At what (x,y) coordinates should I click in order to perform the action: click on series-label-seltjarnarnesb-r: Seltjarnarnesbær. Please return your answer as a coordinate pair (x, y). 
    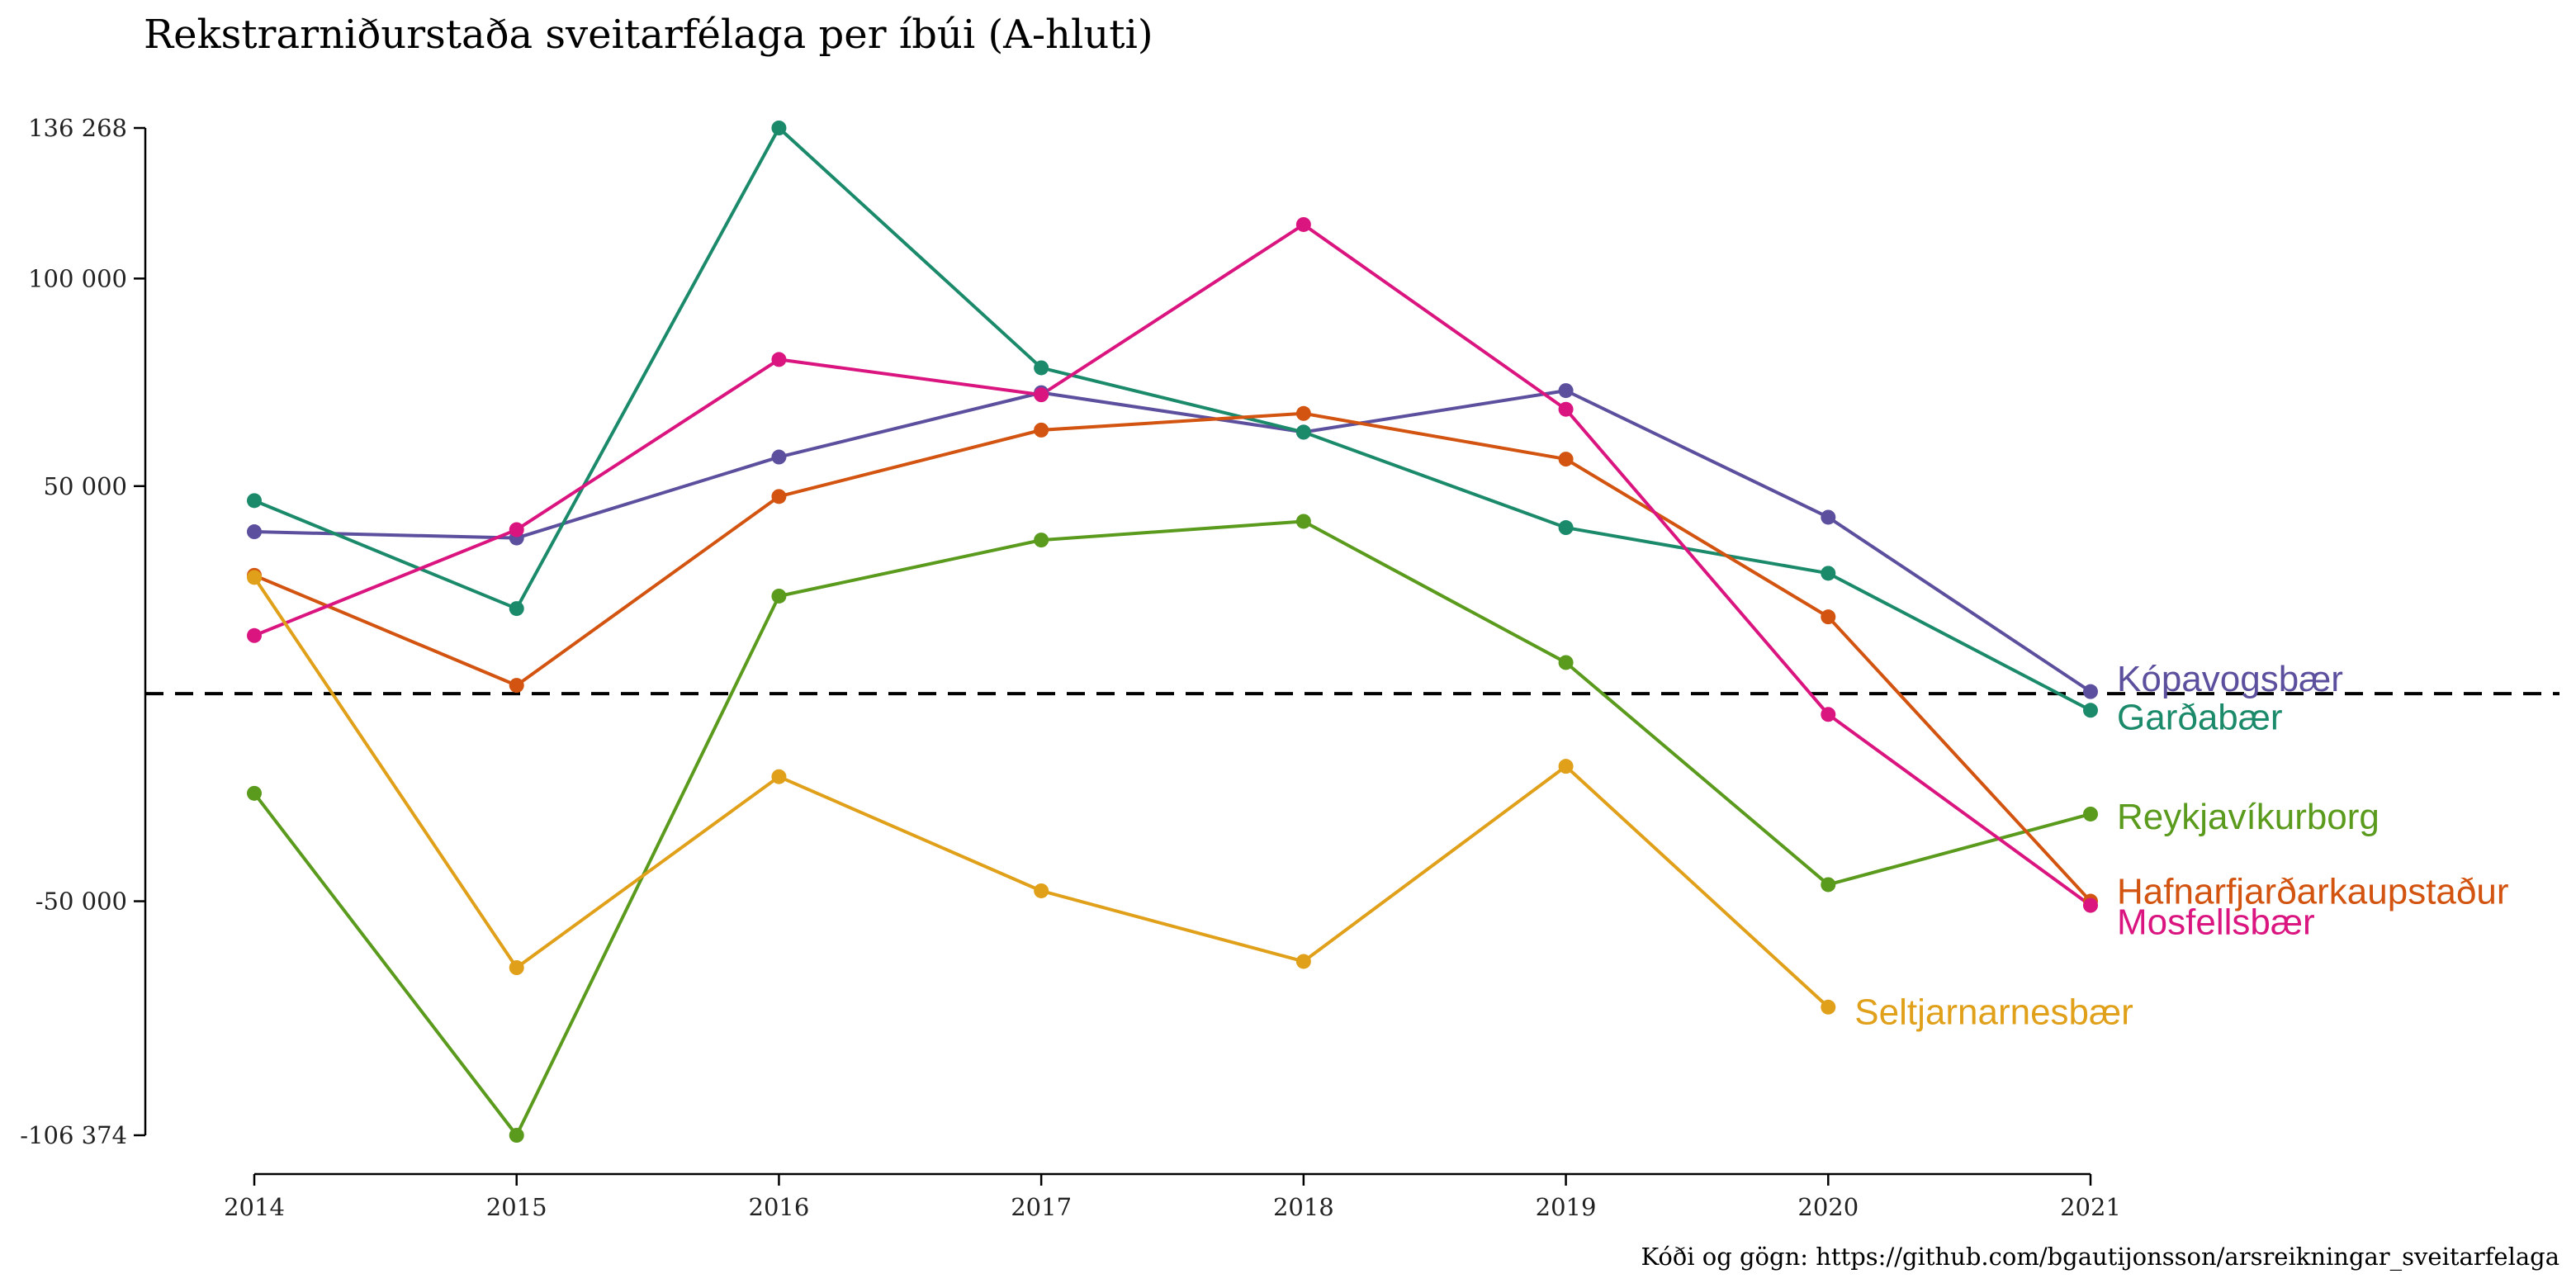
    Looking at the image, I should click on (1993, 1012).